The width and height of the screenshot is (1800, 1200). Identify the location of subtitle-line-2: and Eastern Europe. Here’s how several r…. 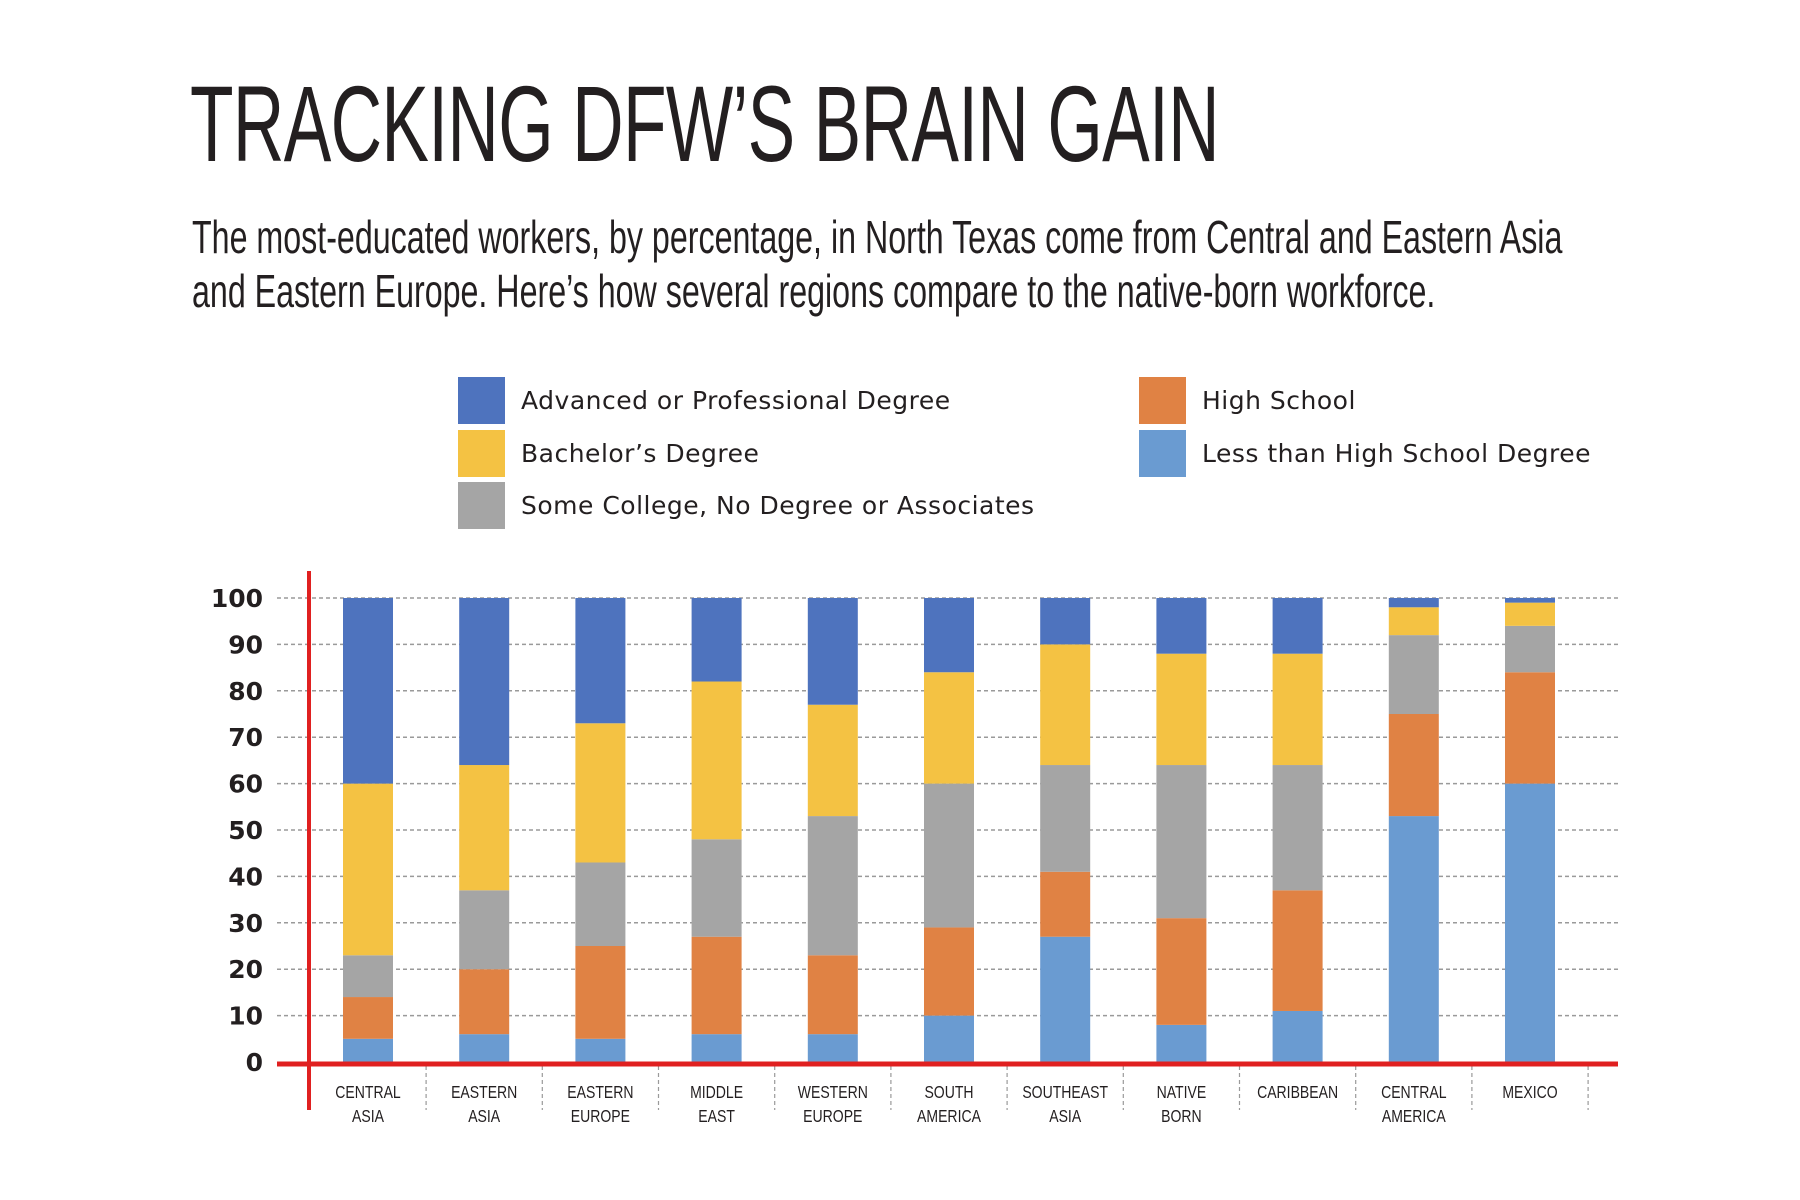
(814, 291).